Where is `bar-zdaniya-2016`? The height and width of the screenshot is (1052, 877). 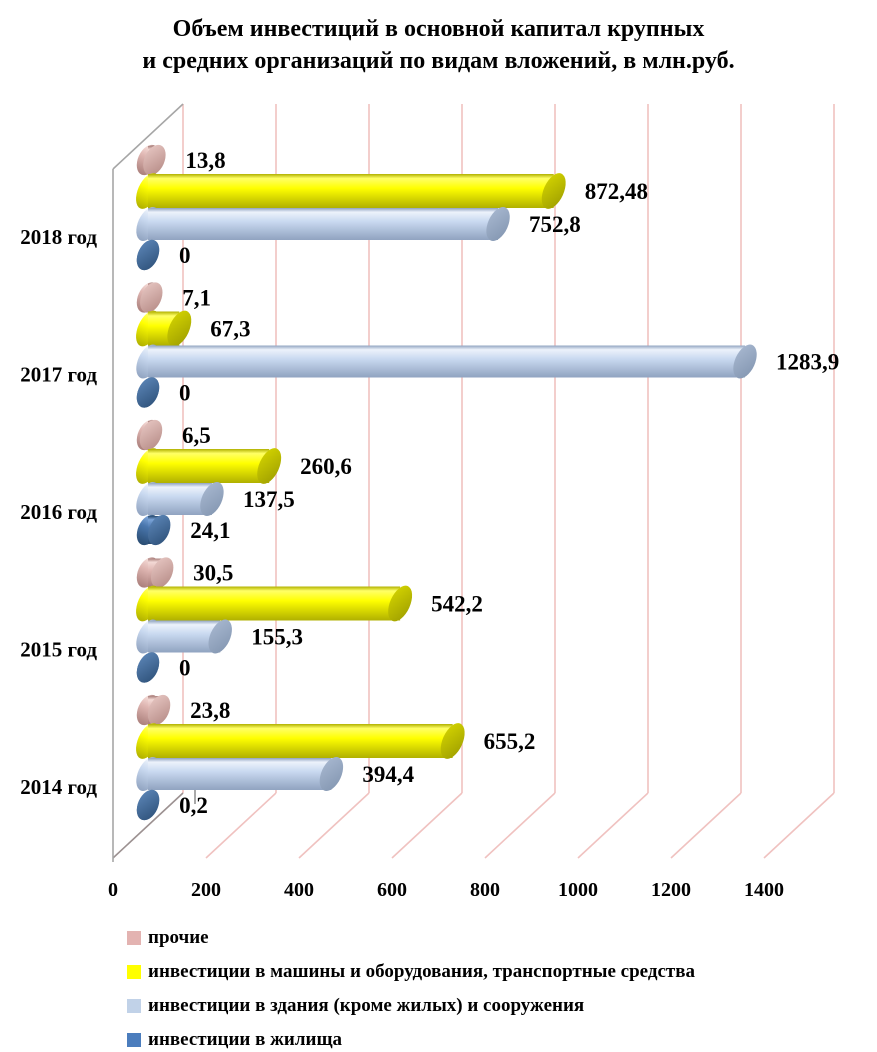 bar-zdaniya-2016 is located at coordinates (180, 499).